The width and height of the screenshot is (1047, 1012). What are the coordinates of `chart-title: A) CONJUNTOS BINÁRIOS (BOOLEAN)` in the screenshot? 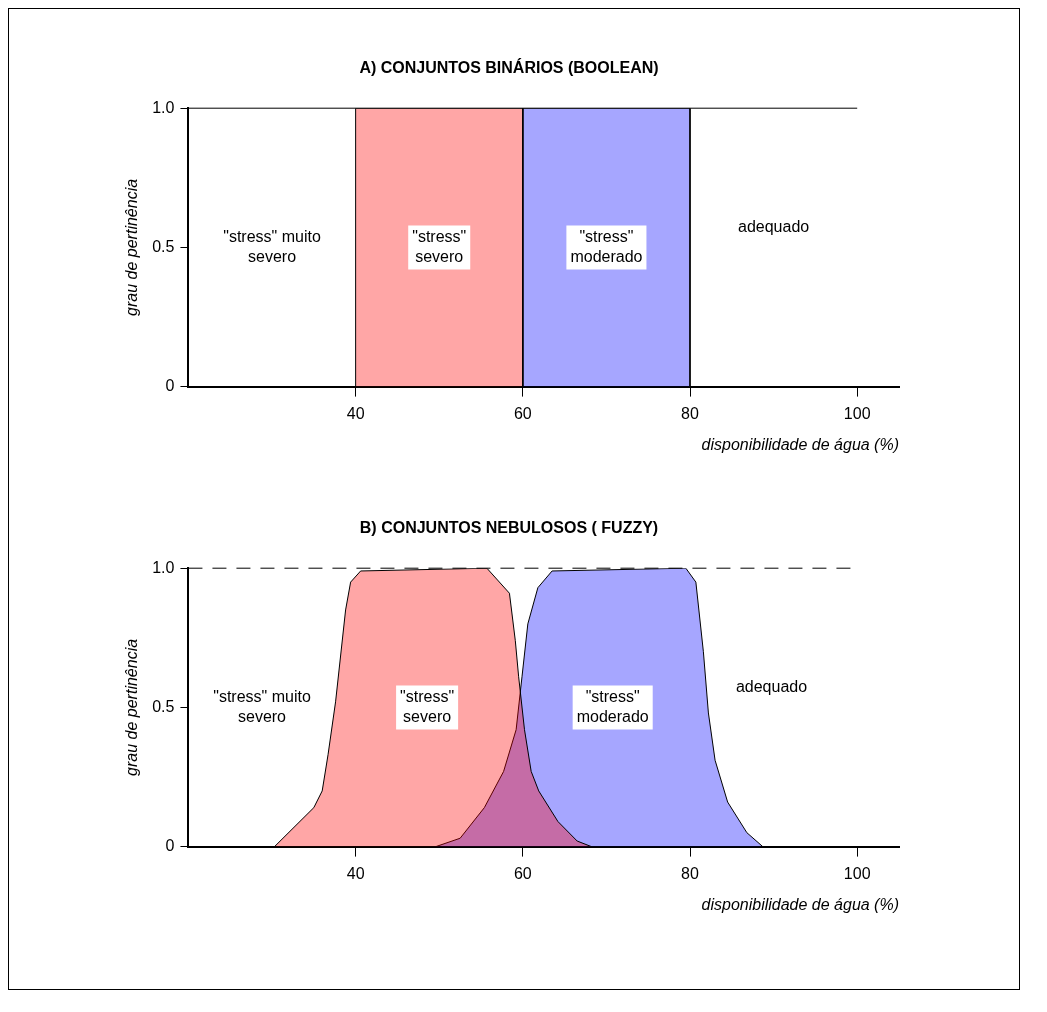 It's located at (509, 67).